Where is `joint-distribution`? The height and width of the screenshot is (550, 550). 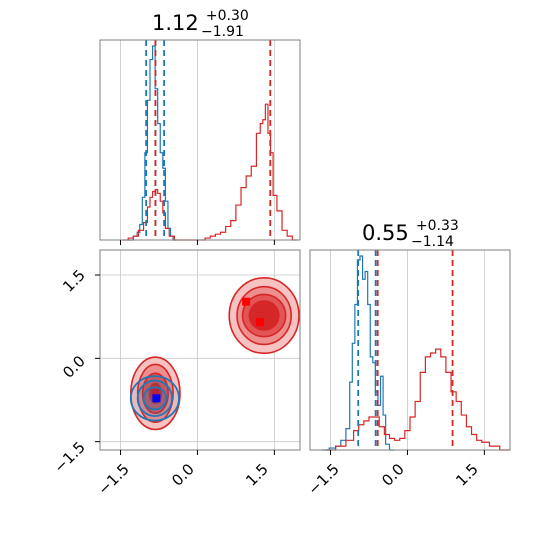 joint-distribution is located at coordinates (214, 353).